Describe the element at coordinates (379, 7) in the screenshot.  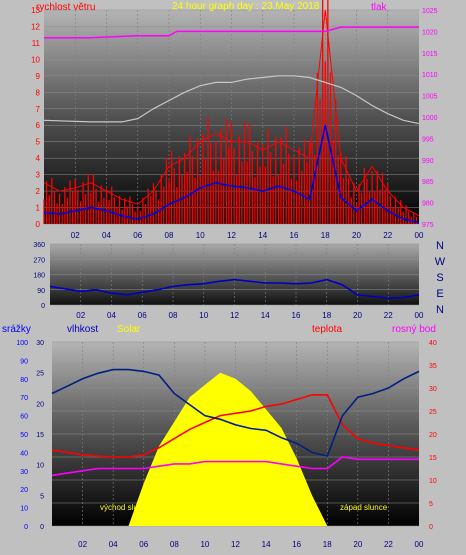
I see `pressure-label: tlak` at that location.